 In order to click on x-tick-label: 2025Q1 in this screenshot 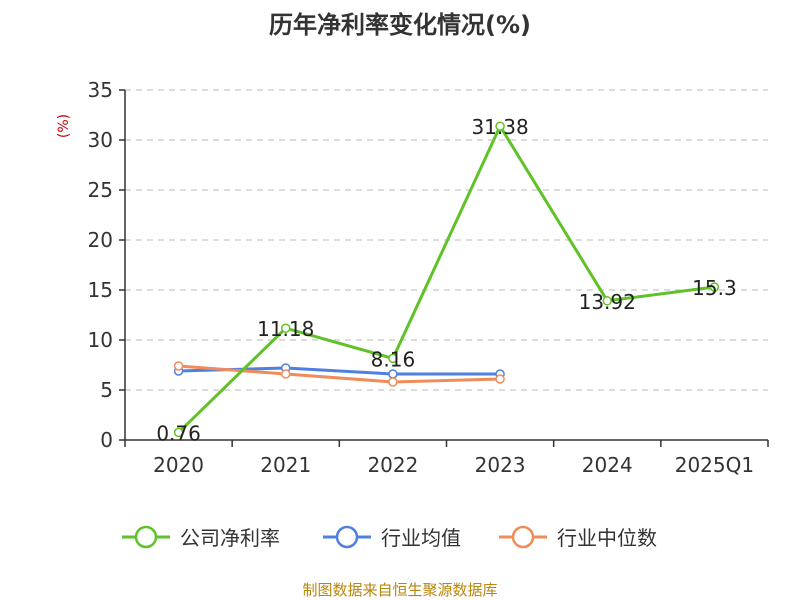, I will do `click(714, 465)`.